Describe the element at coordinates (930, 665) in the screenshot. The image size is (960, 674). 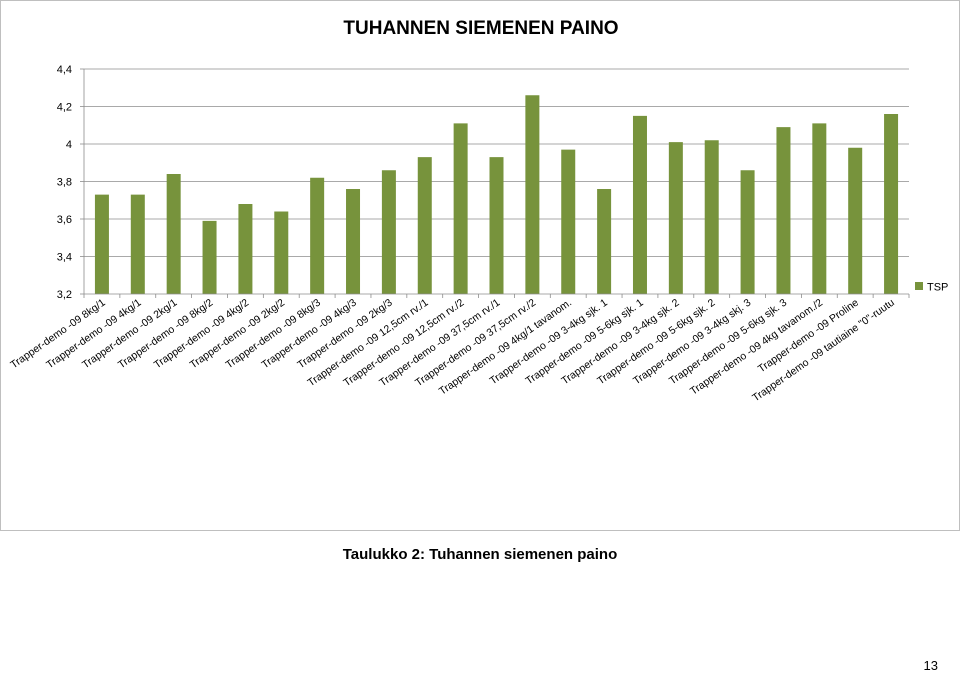
I see `page-number: 13` at that location.